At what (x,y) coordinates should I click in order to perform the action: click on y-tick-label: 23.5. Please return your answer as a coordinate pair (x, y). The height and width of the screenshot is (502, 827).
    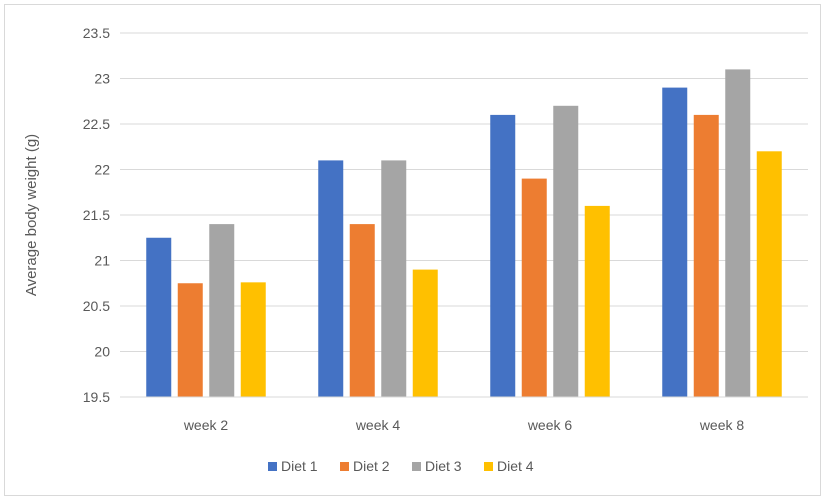
    Looking at the image, I should click on (96, 33).